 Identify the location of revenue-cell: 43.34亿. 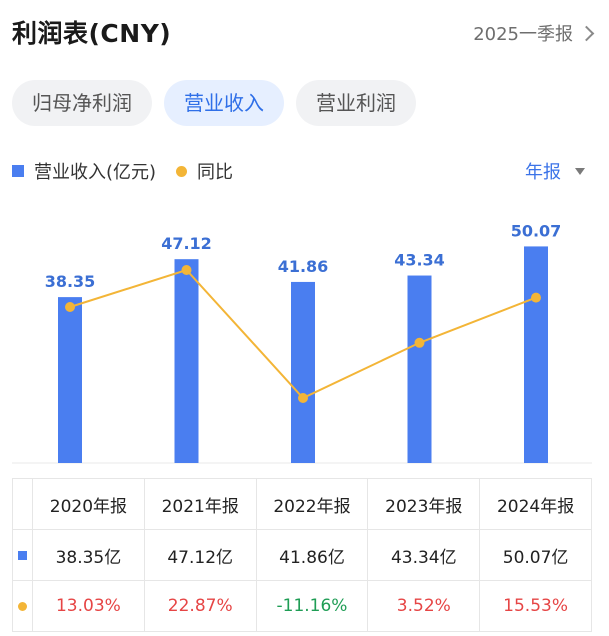
(424, 555).